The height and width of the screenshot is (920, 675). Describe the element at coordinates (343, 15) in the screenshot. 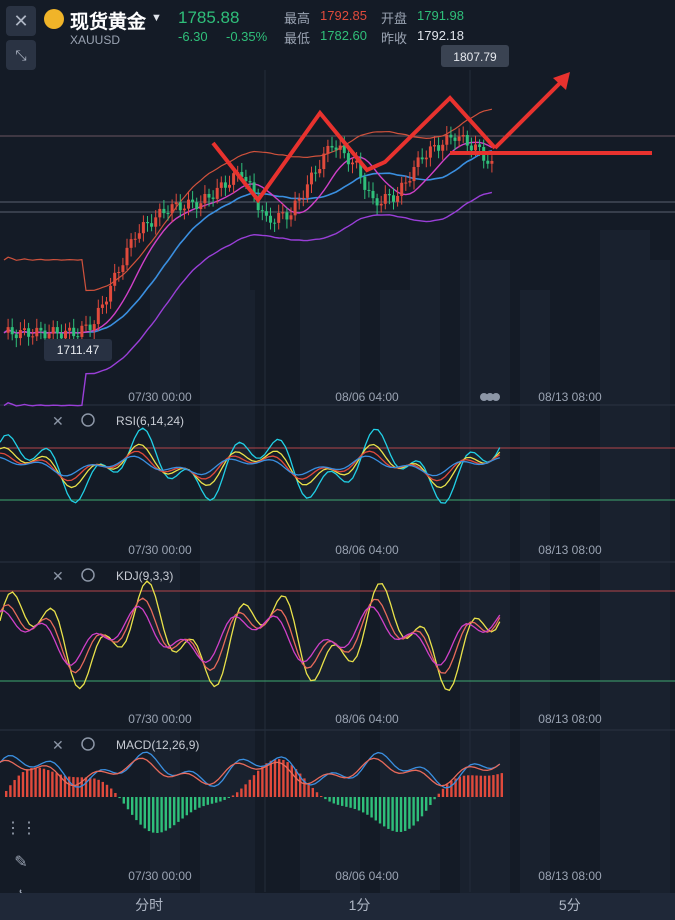

I see `high-value: 1792.85` at that location.